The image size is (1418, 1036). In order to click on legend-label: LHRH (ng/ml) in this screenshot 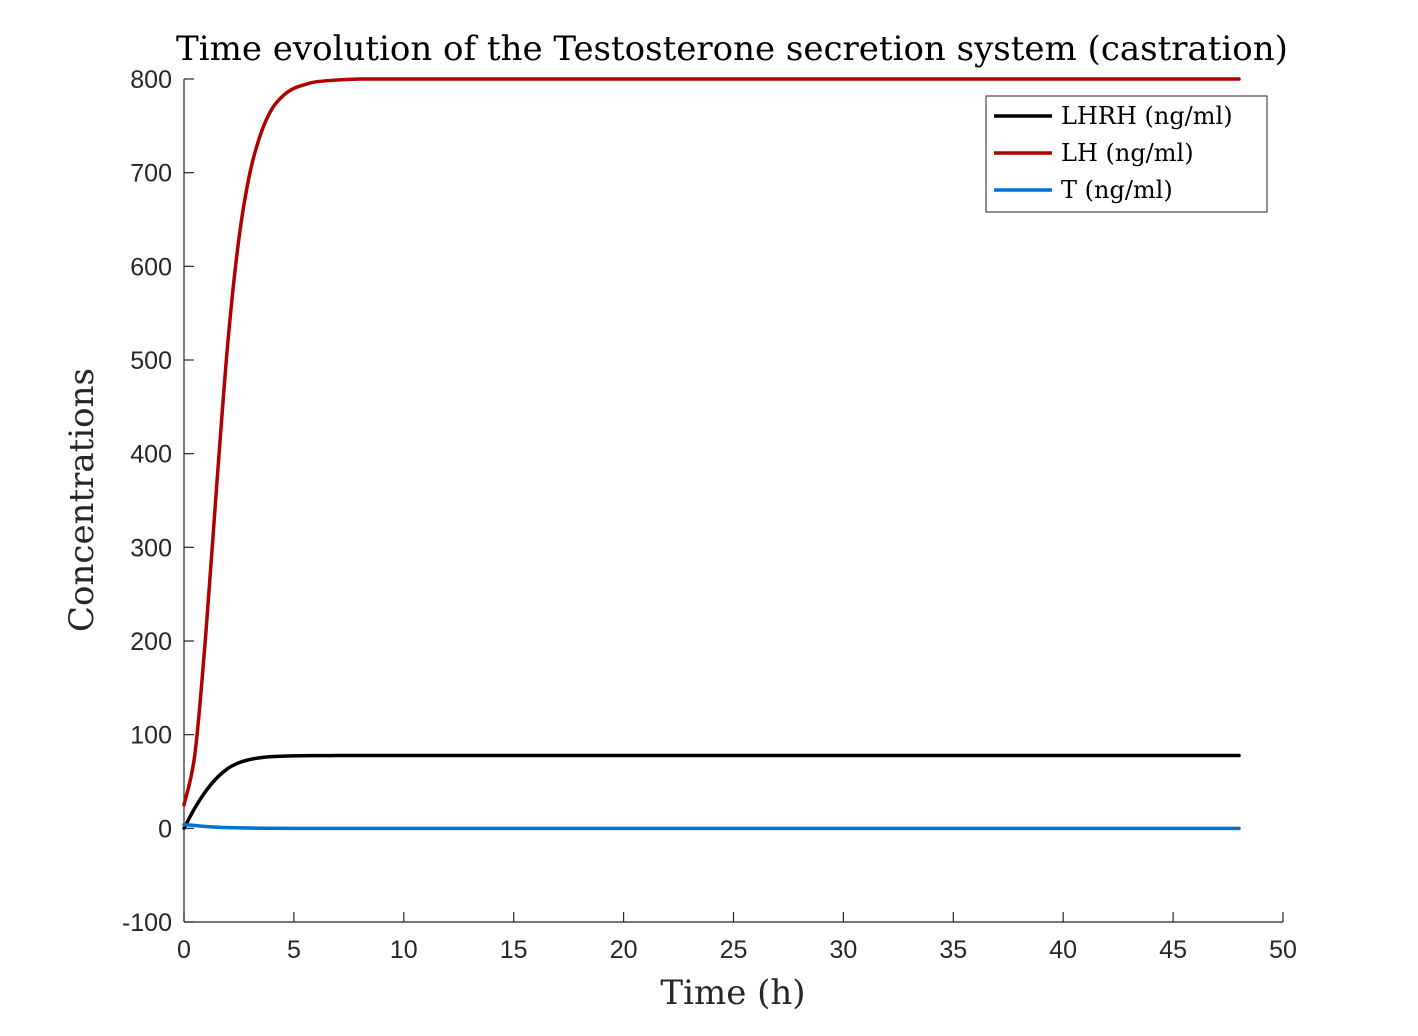, I will do `click(1147, 116)`.